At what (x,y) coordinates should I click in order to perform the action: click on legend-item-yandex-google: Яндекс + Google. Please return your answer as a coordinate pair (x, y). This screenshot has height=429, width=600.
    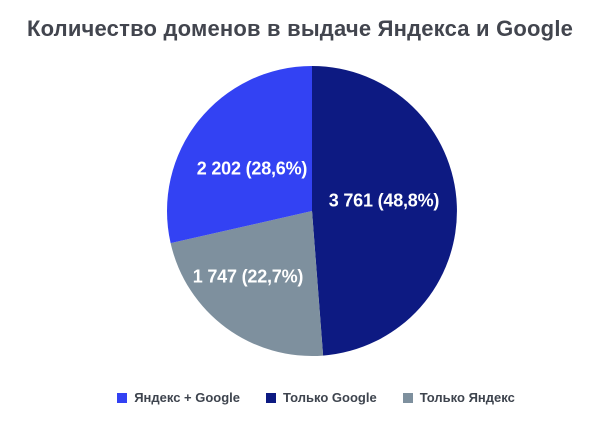
    Looking at the image, I should click on (178, 397).